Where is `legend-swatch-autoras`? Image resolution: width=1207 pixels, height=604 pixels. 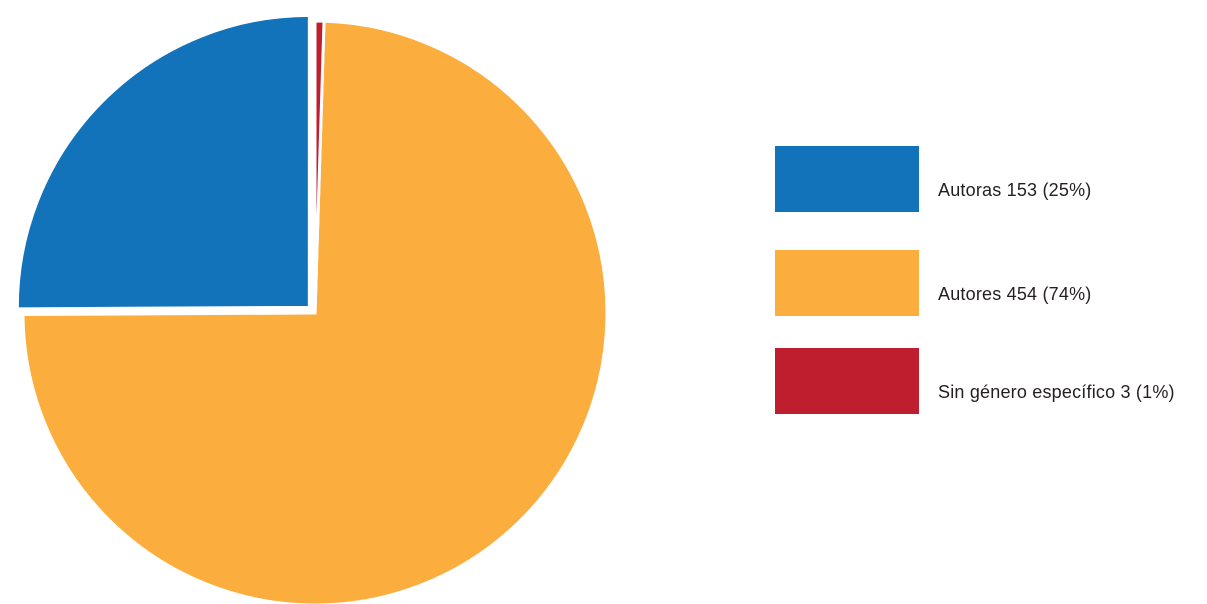 legend-swatch-autoras is located at coordinates (847, 179).